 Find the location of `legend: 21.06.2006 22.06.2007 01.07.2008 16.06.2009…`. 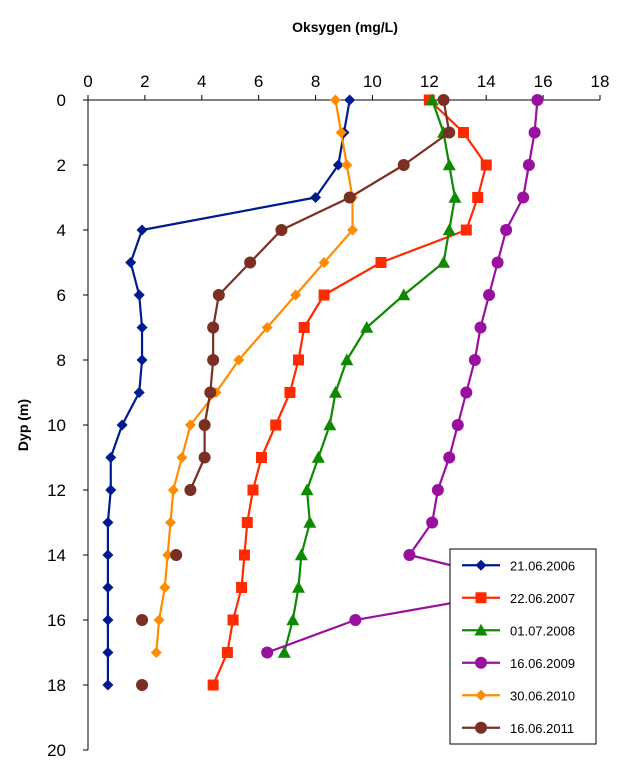

legend: 21.06.2006 22.06.2007 01.07.2008 16.06.2009… is located at coordinates (523, 646).